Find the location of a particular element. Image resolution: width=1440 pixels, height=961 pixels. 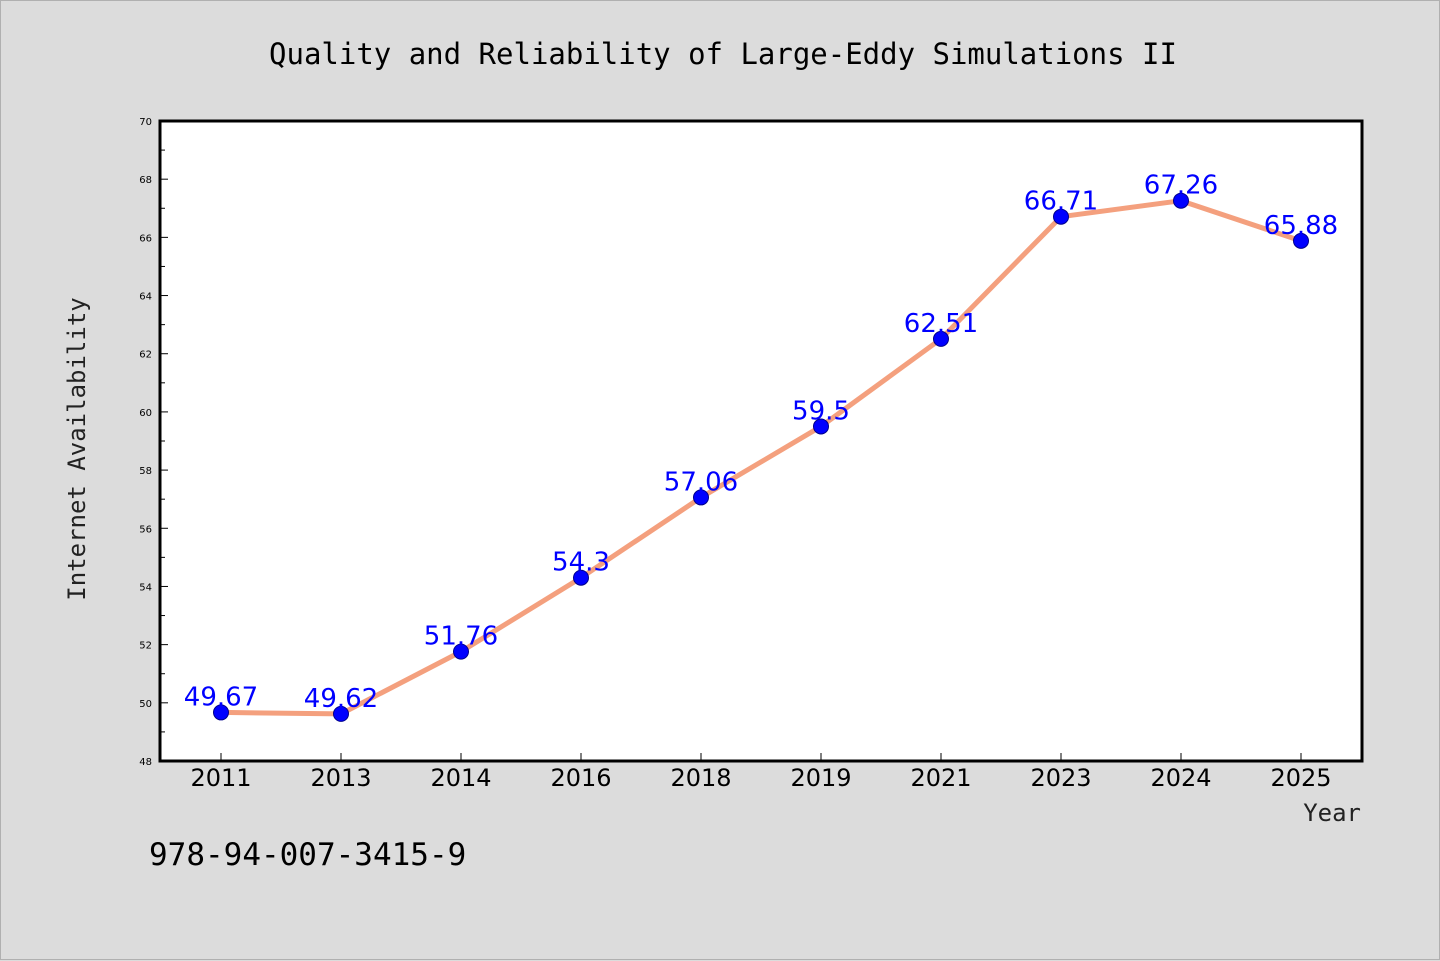

y-tick-label: 60 is located at coordinates (145, 413).